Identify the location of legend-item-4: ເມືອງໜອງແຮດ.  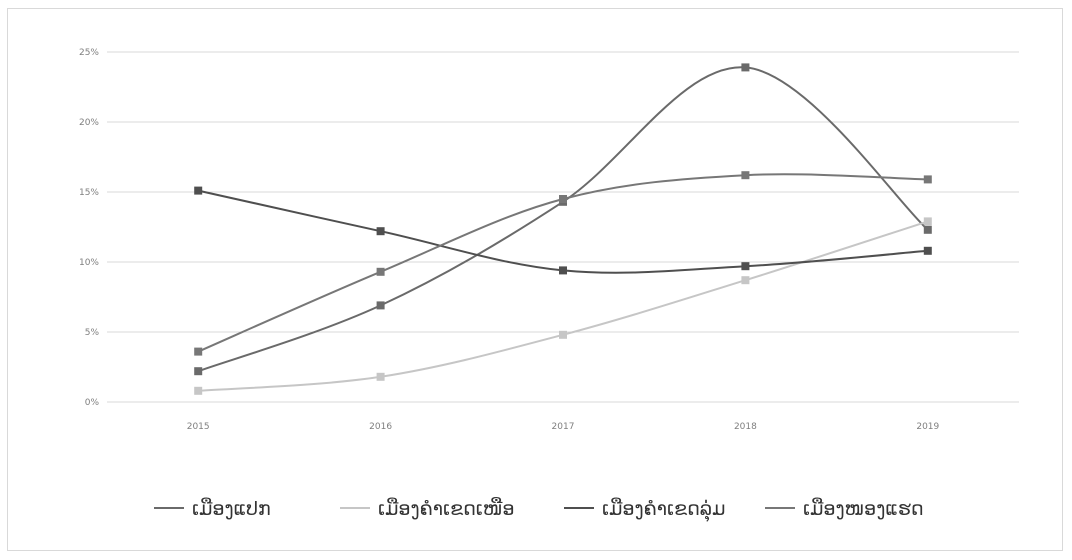
(844, 508).